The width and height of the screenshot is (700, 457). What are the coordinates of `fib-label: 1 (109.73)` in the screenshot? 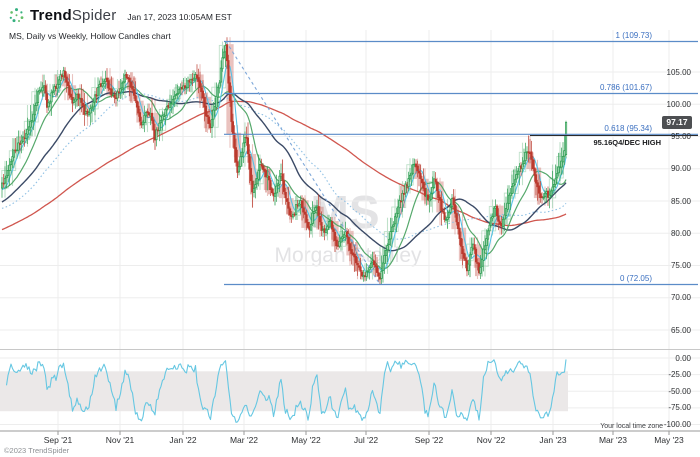 It's located at (633, 35).